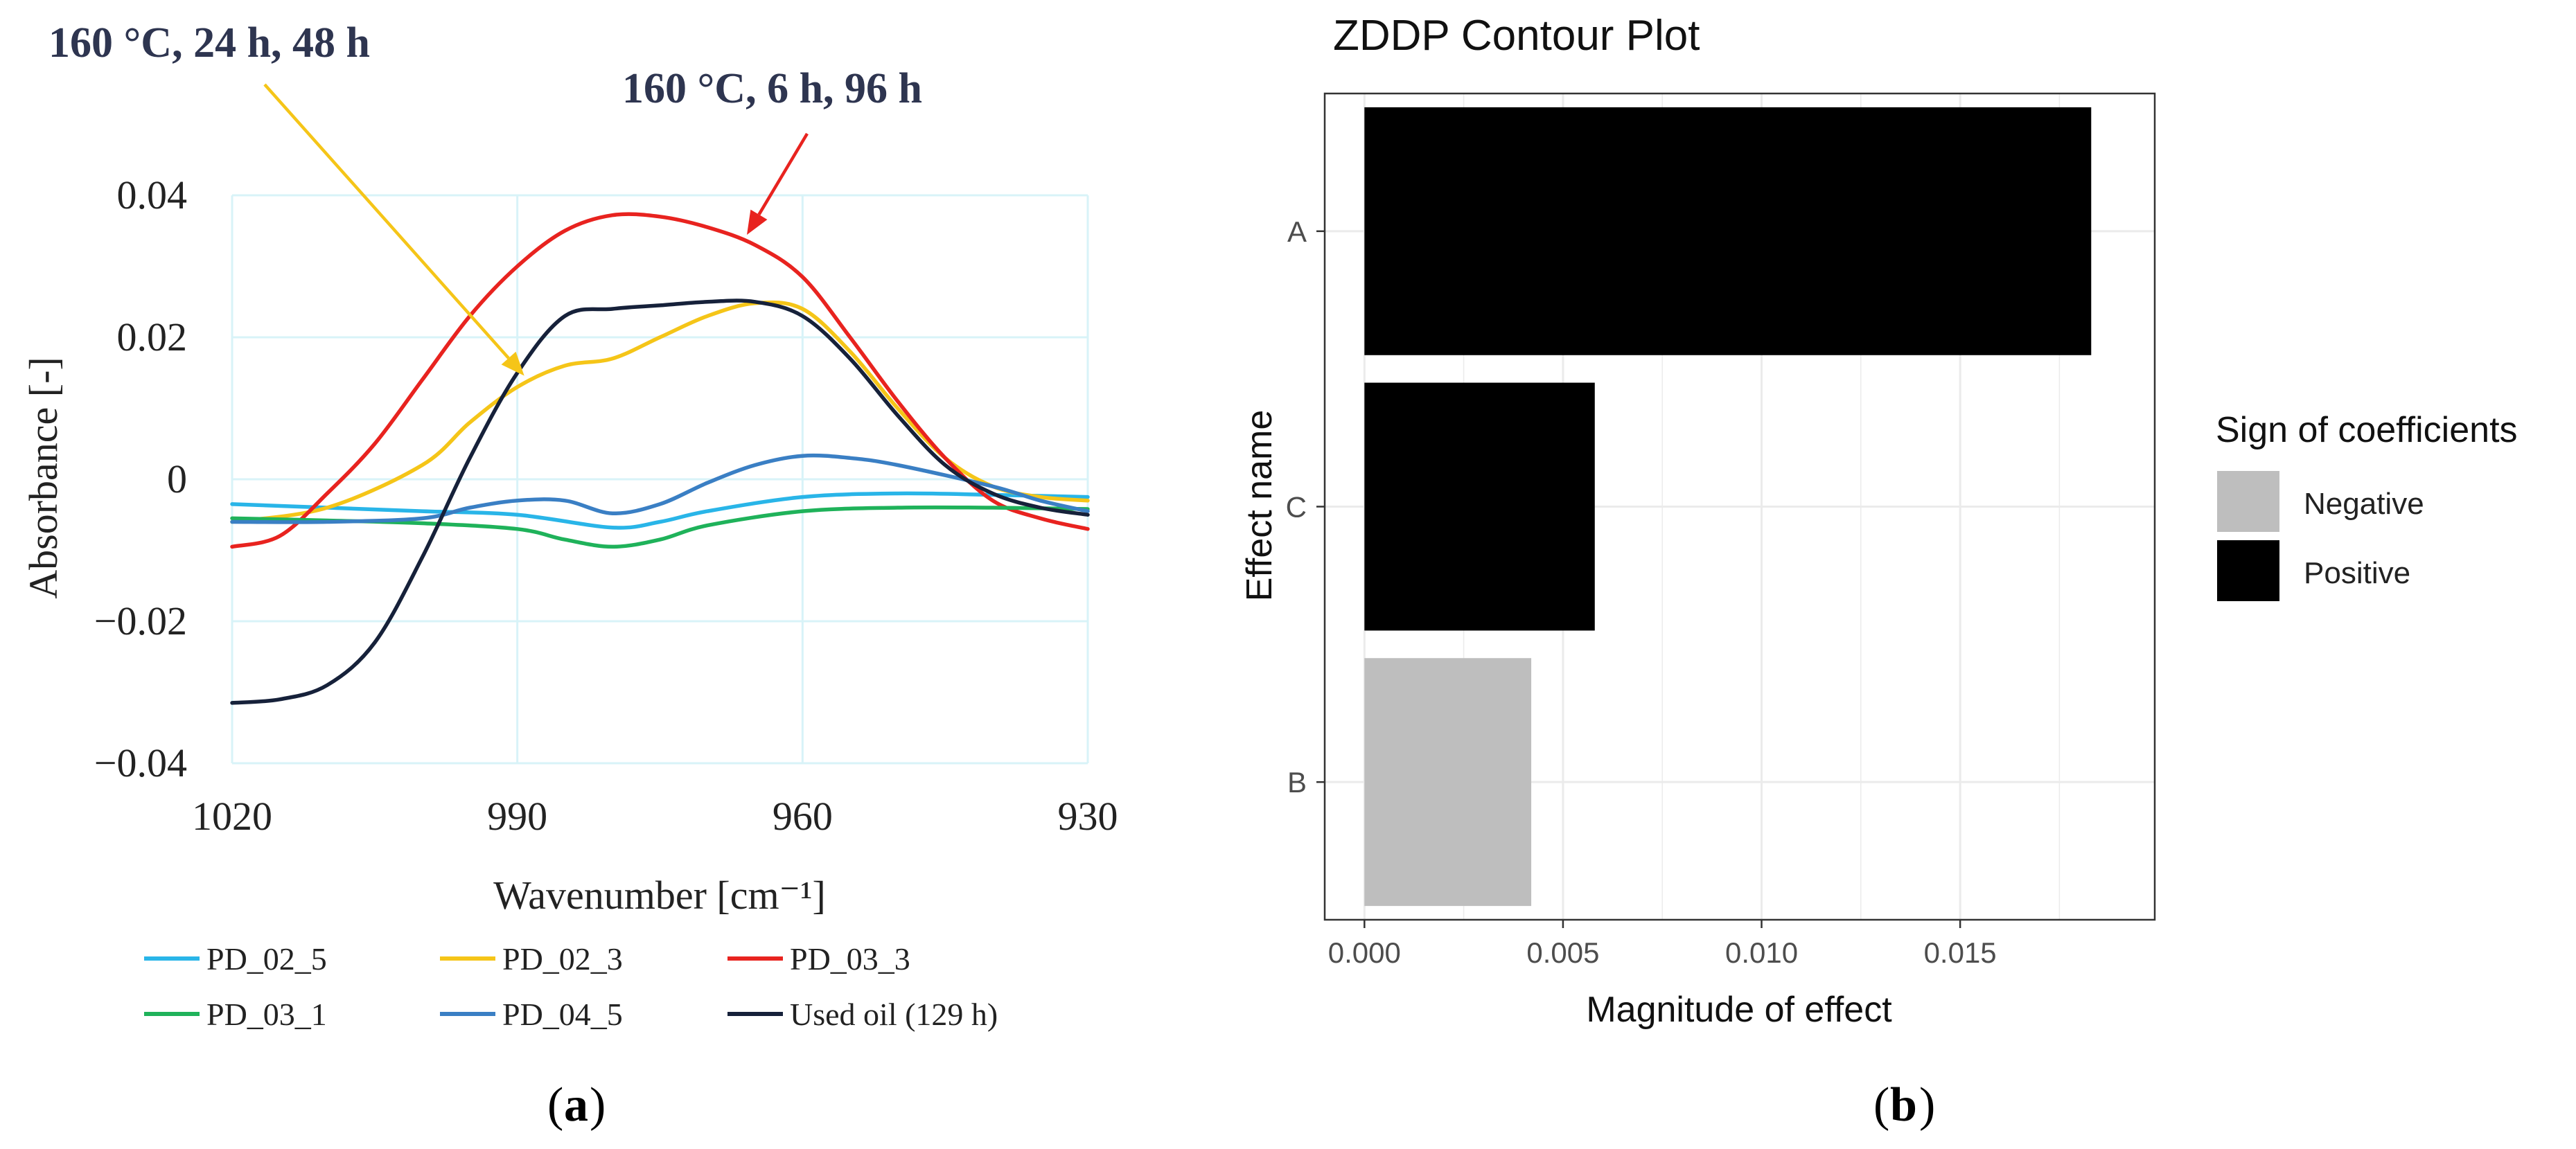  I want to click on legend-label-pd-03-3: PD_03_3, so click(850, 959).